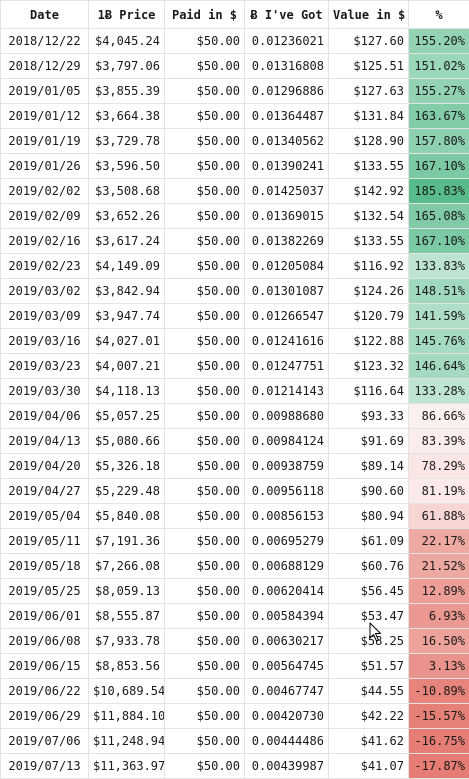  Describe the element at coordinates (287, 341) in the screenshot. I see `cell-btc-got: 0.01241616` at that location.